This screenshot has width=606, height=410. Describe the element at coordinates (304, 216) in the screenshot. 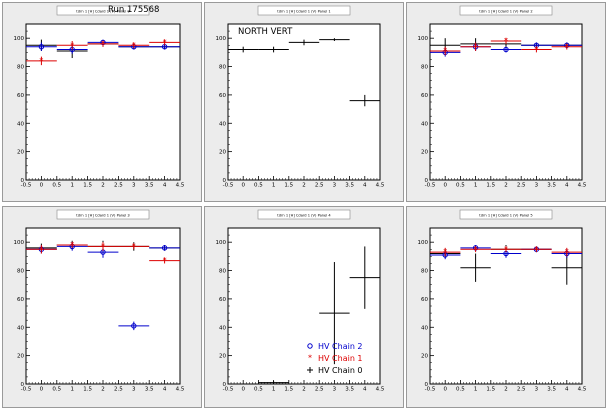

I see `panel-title: tdrn 1 [H] Cdard 1 (V) Panel 4` at that location.